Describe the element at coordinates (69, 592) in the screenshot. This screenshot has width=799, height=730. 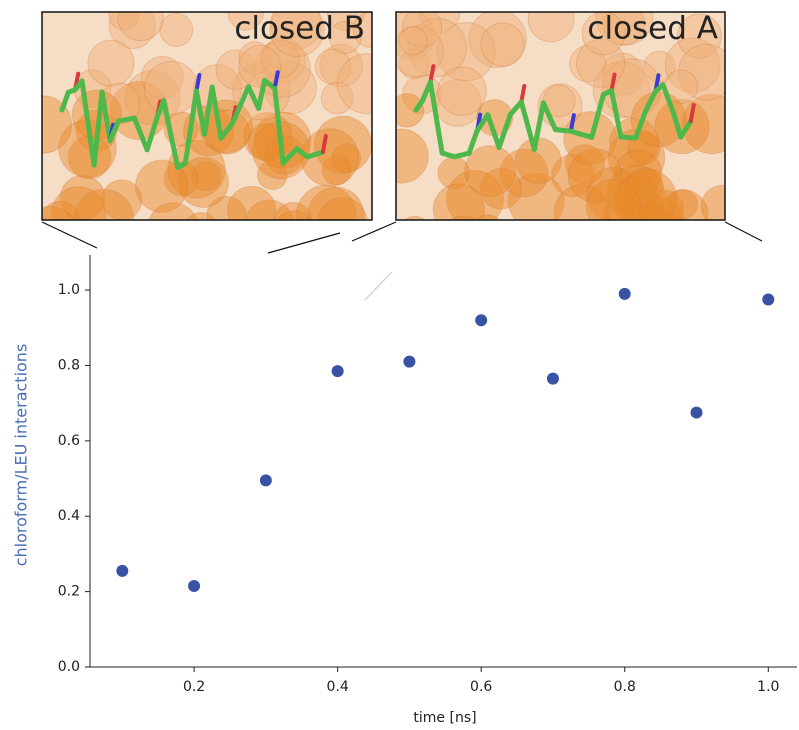
I see `y-tick-label: 0.2` at that location.